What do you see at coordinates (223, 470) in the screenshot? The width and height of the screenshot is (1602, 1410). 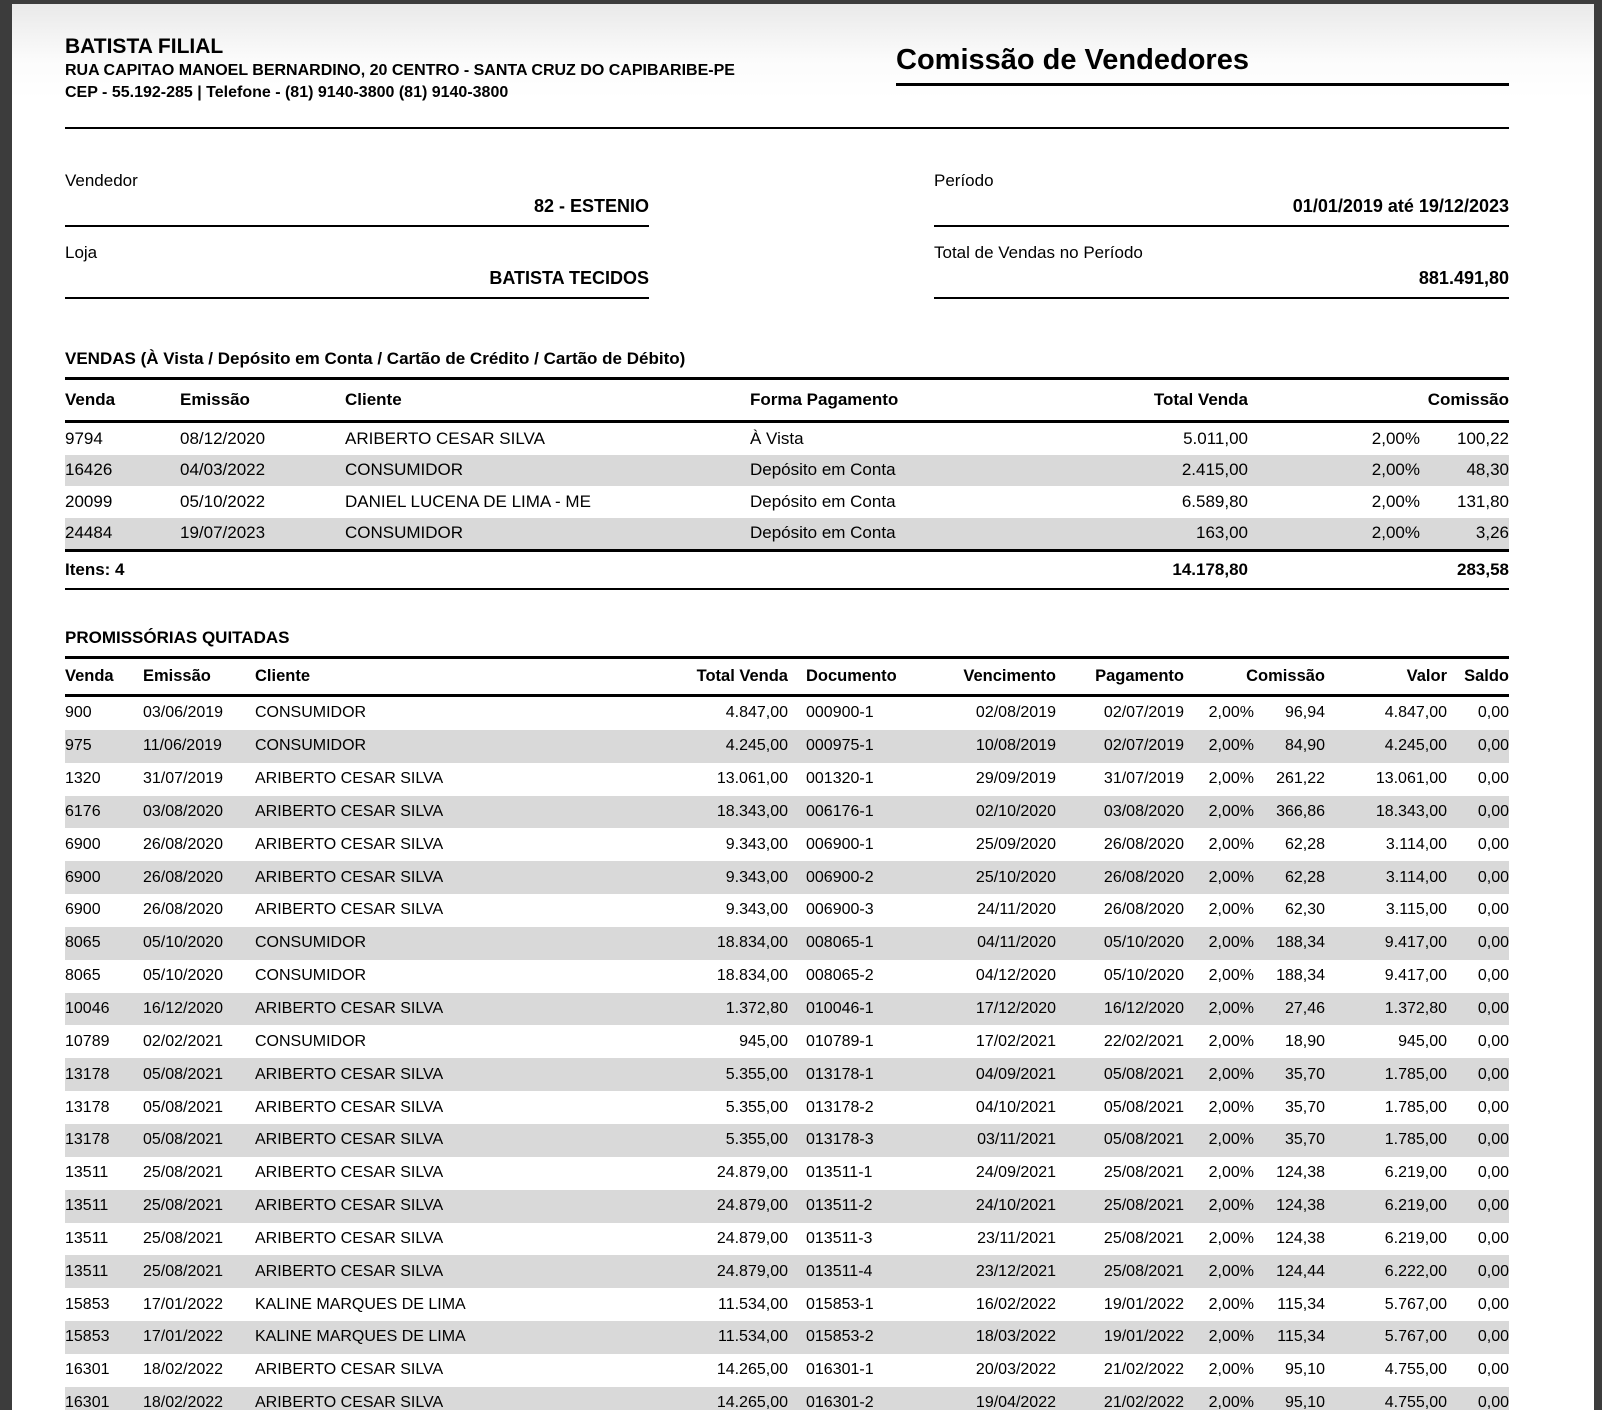 I see `table-cell: 04/03/2022` at bounding box center [223, 470].